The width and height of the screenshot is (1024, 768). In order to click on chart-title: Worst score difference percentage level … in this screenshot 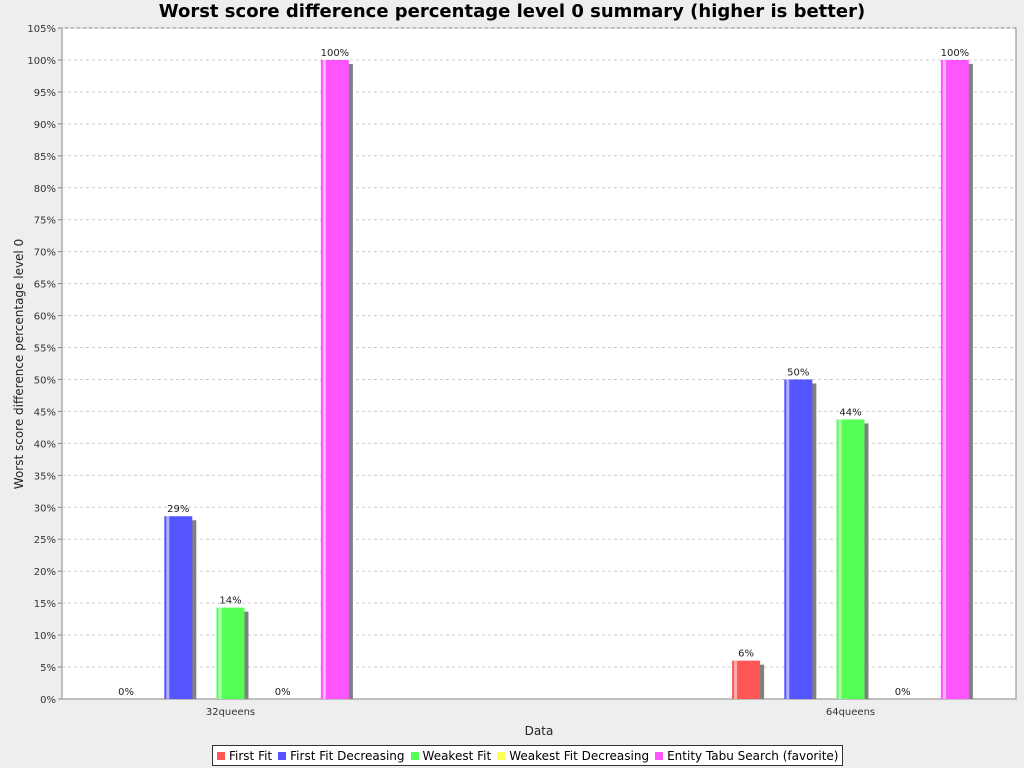, I will do `click(512, 11)`.